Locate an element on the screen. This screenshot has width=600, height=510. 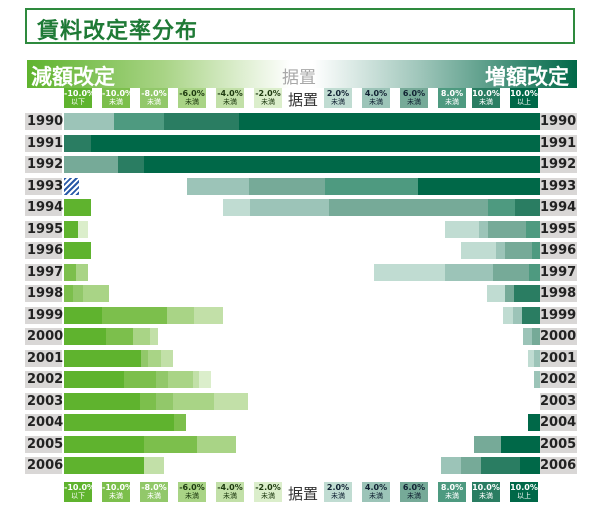
year-label-left: 2005 is located at coordinates (44, 444).